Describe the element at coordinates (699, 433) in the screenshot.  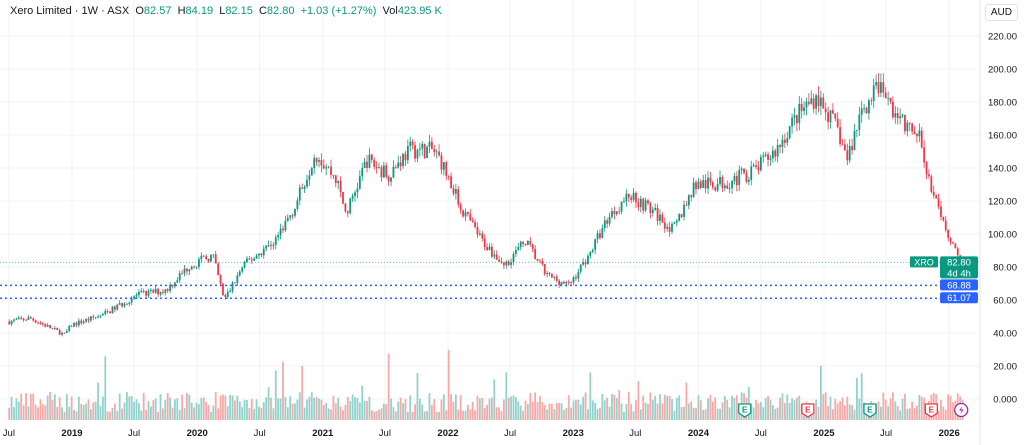
I see `x-tick-label: 2024` at that location.